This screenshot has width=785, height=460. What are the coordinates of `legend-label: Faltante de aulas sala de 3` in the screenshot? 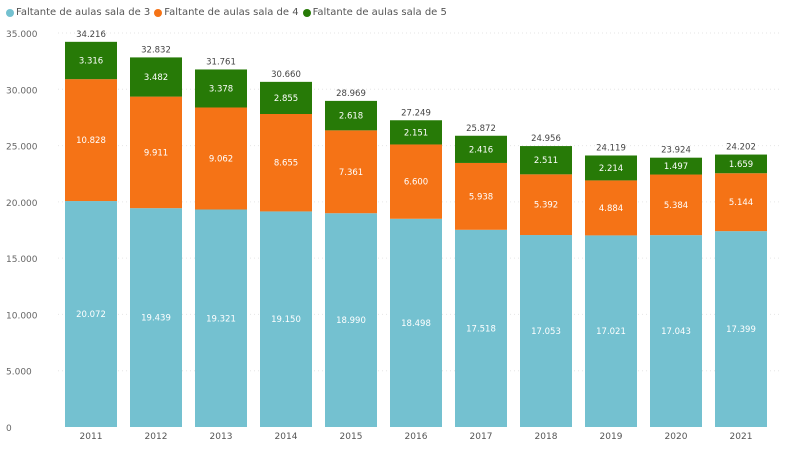 It's located at (83, 12).